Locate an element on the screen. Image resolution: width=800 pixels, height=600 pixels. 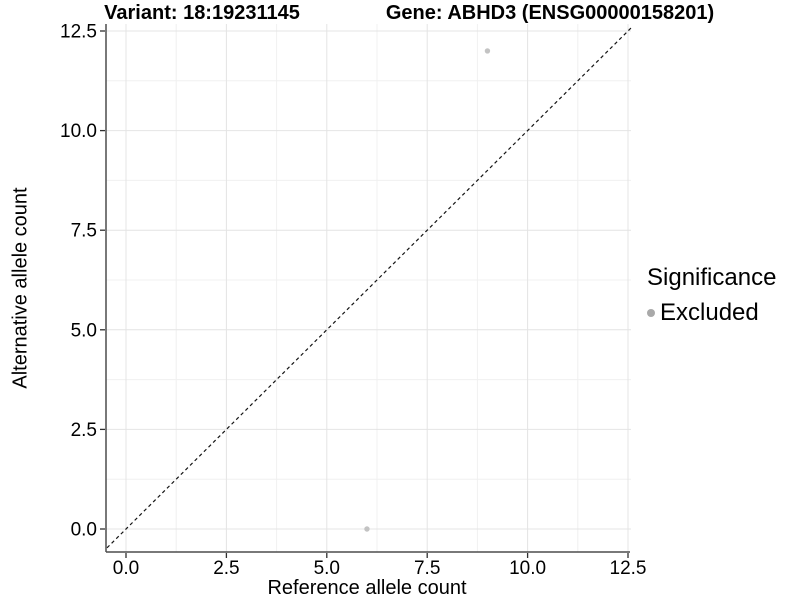
legend: Significance Excluded is located at coordinates (711, 295).